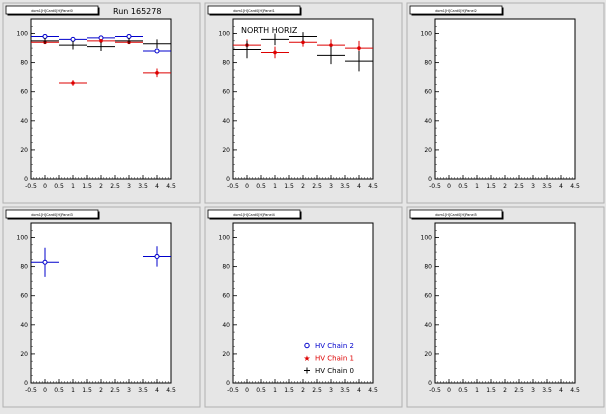  Describe the element at coordinates (334, 359) in the screenshot. I see `legend-label: HV Chain 1` at that location.